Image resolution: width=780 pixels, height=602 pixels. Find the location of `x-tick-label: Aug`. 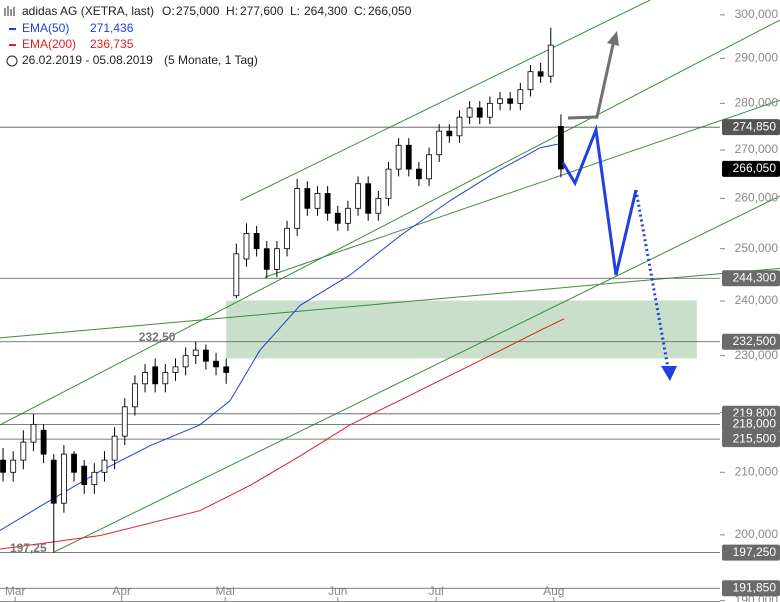

x-tick-label: Aug is located at coordinates (553, 591).